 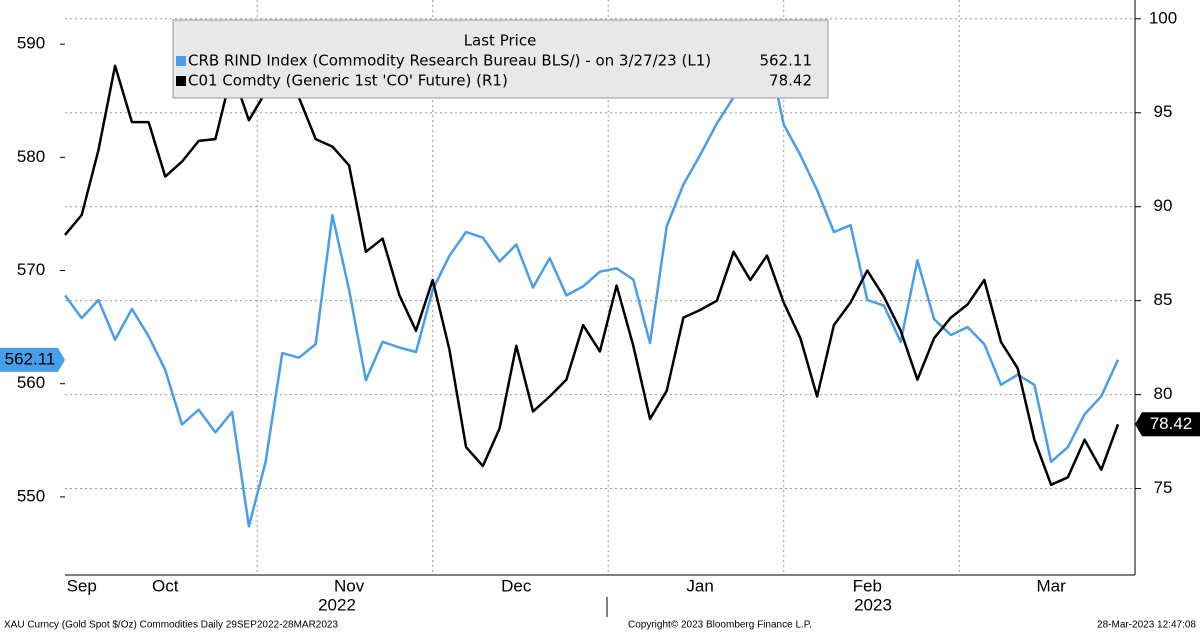 What do you see at coordinates (1146, 625) in the screenshot?
I see `footer-right: 28-Mar-2023 12:47:08` at bounding box center [1146, 625].